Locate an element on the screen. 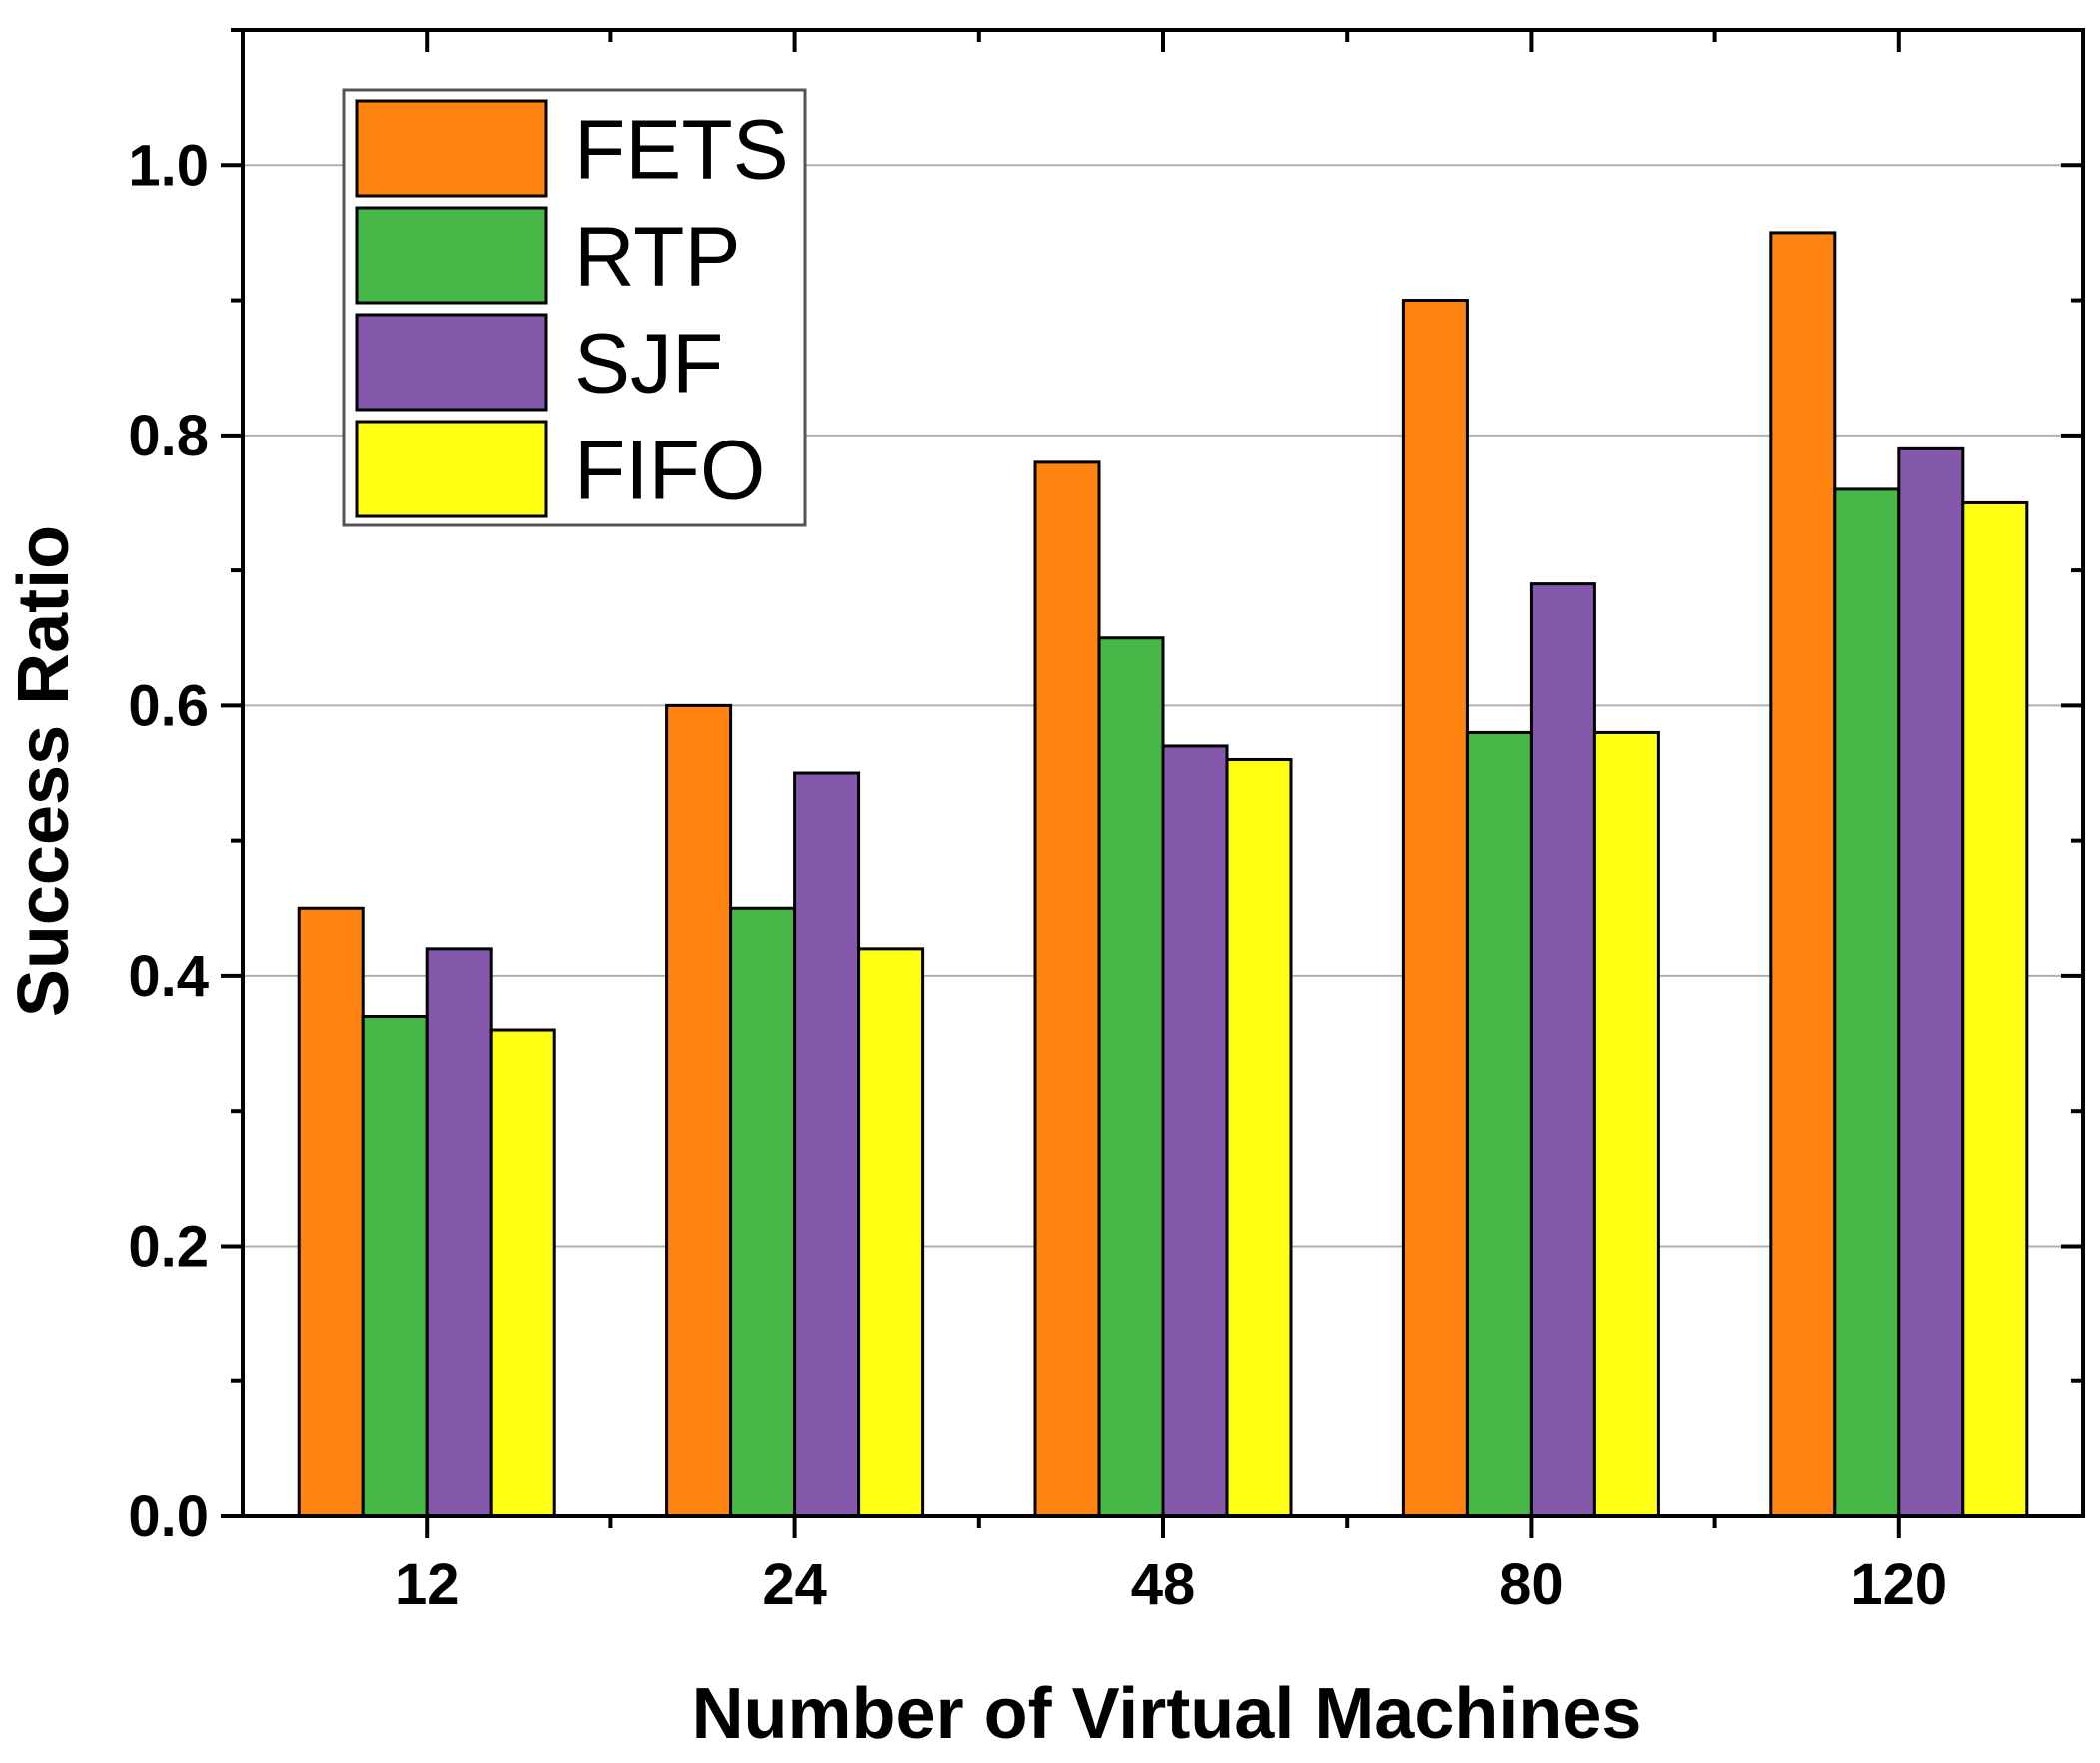 The image size is (2100, 1763). x-tick-label-48: 48 is located at coordinates (1163, 1584).